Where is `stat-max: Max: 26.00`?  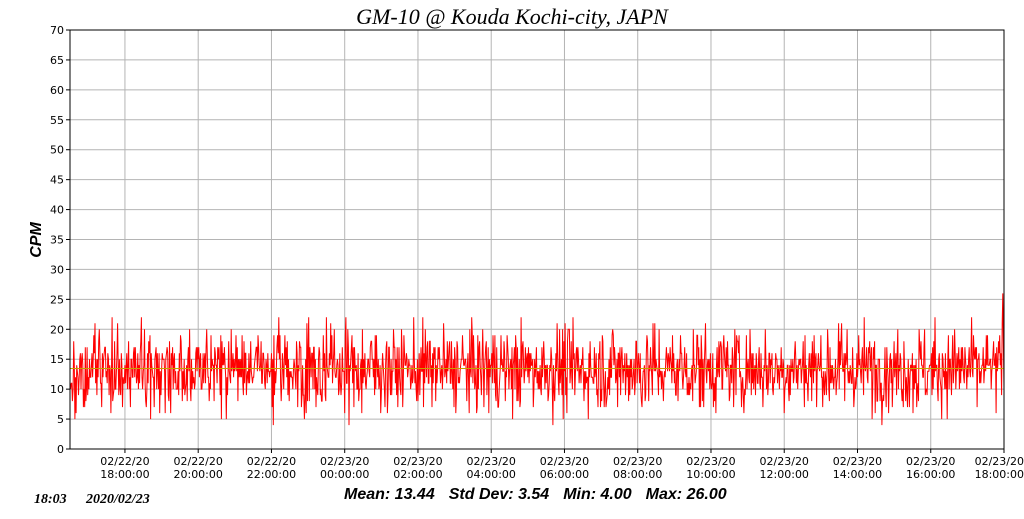
stat-max: Max: 26.00 is located at coordinates (686, 494).